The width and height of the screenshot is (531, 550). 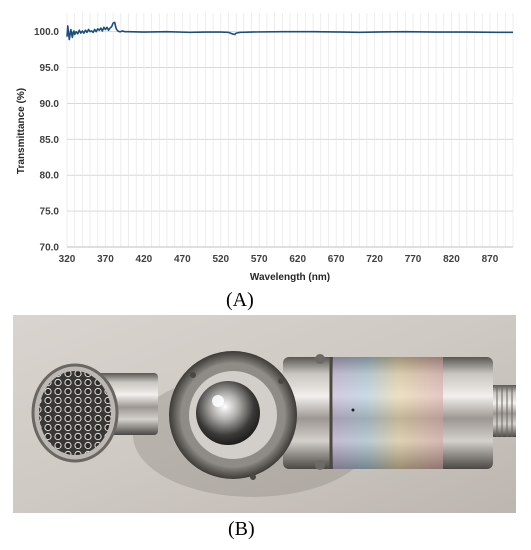 I want to click on y-tick-label: 70.0, so click(x=50, y=248).